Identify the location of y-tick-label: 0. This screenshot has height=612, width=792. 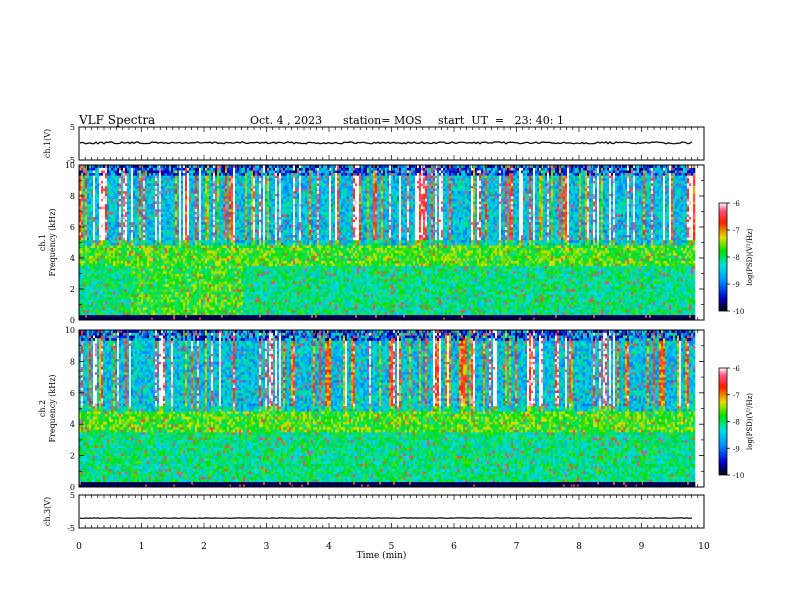
(72, 320).